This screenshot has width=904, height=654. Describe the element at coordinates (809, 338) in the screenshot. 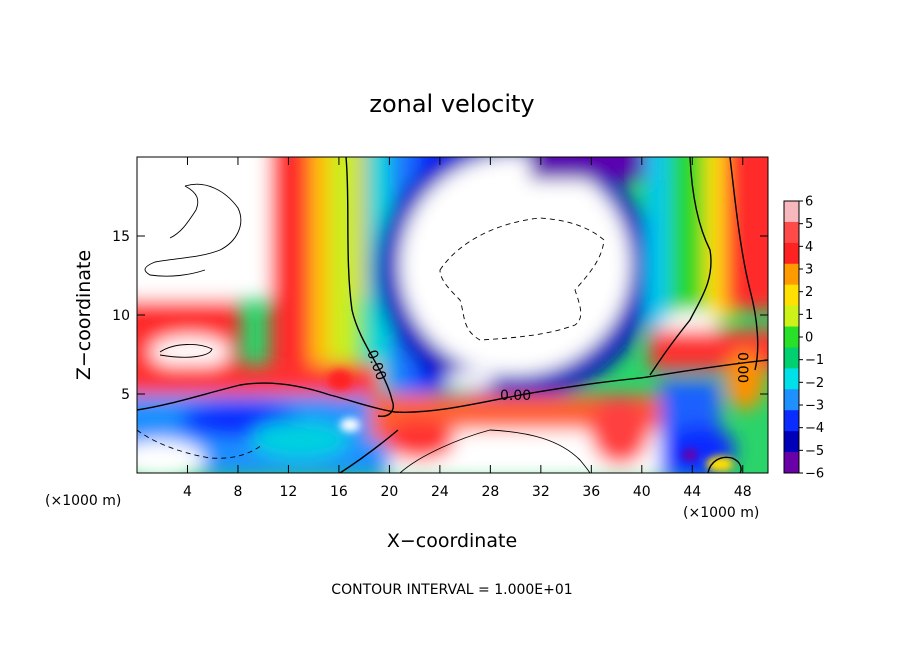

I see `colorbar-label: 0` at that location.